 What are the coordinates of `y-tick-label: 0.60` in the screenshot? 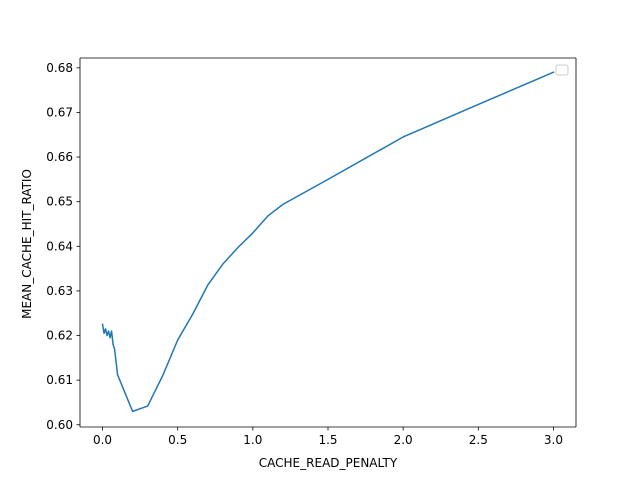 It's located at (59, 425).